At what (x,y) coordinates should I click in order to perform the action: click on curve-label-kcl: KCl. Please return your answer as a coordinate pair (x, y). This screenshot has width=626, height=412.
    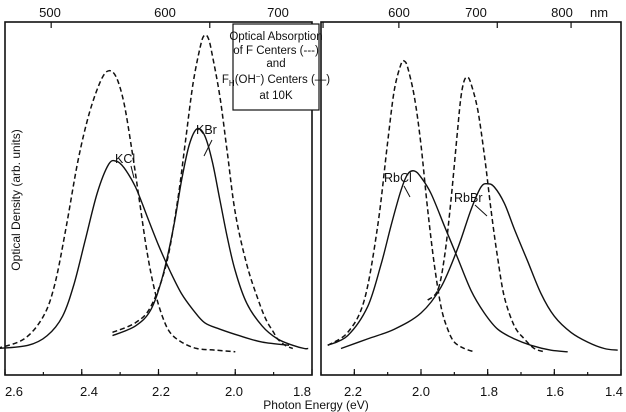
    Looking at the image, I should click on (125, 159).